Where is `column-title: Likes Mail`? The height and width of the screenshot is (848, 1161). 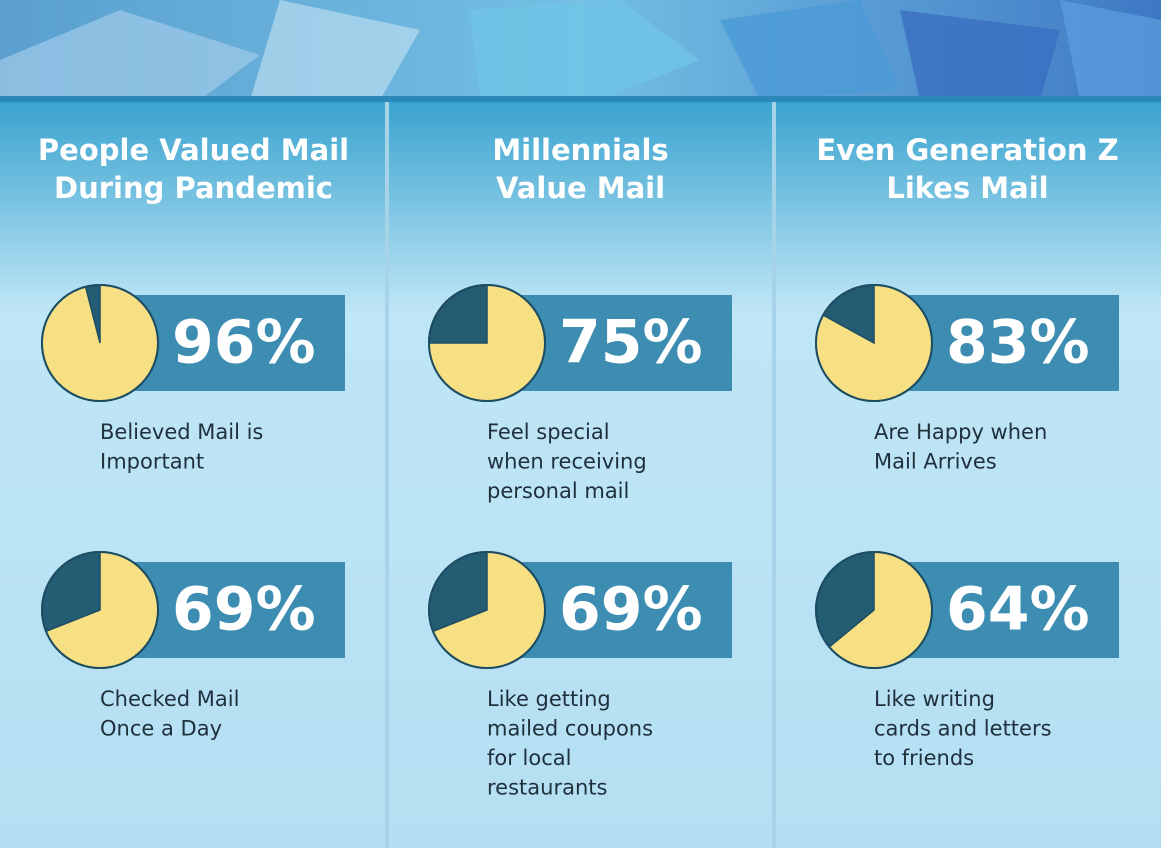
column-title: Likes Mail is located at coordinates (967, 188).